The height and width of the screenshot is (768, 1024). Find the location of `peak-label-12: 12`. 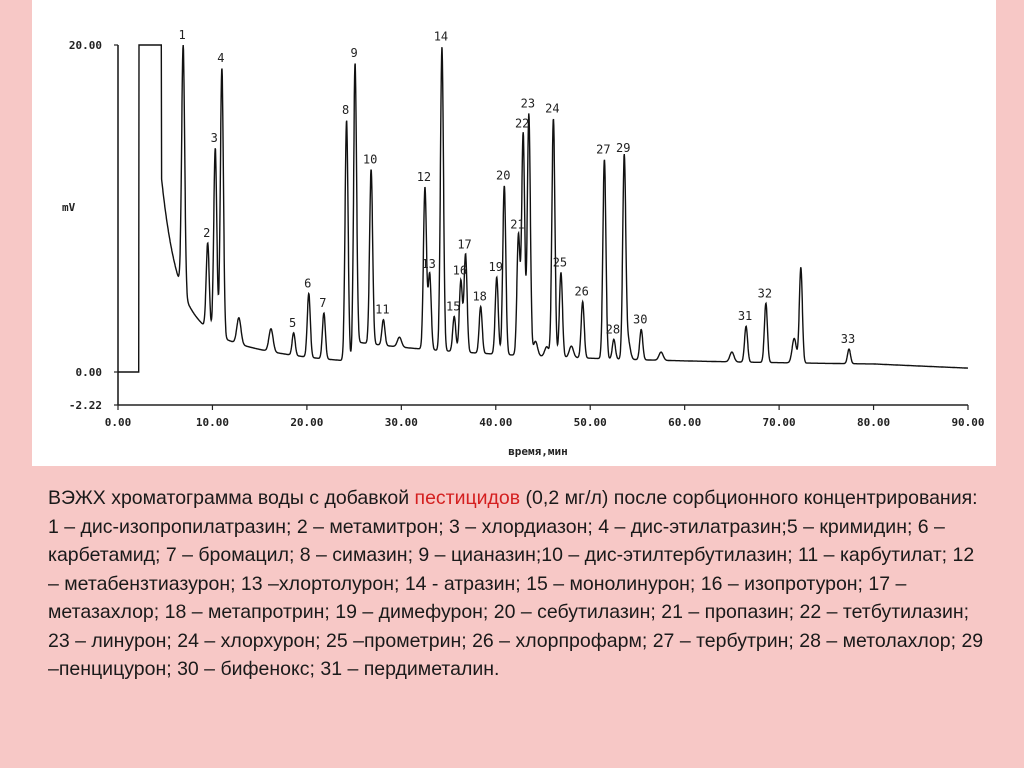

peak-label-12: 12 is located at coordinates (424, 177).